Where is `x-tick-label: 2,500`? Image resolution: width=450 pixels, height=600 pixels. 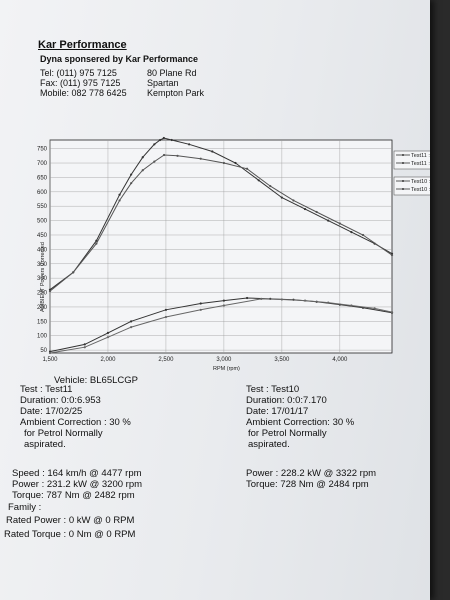
x-tick-label: 2,500 is located at coordinates (166, 360).